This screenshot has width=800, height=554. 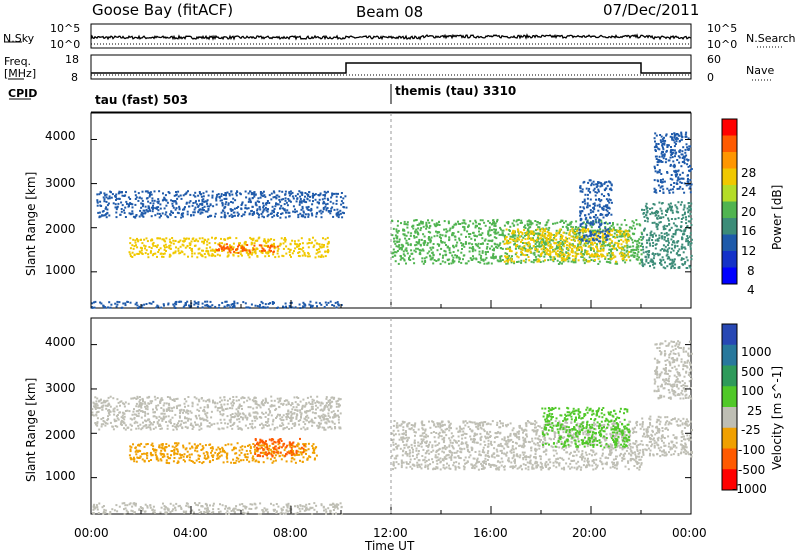 I want to click on power-cb-tick-24: 24, so click(x=749, y=192).